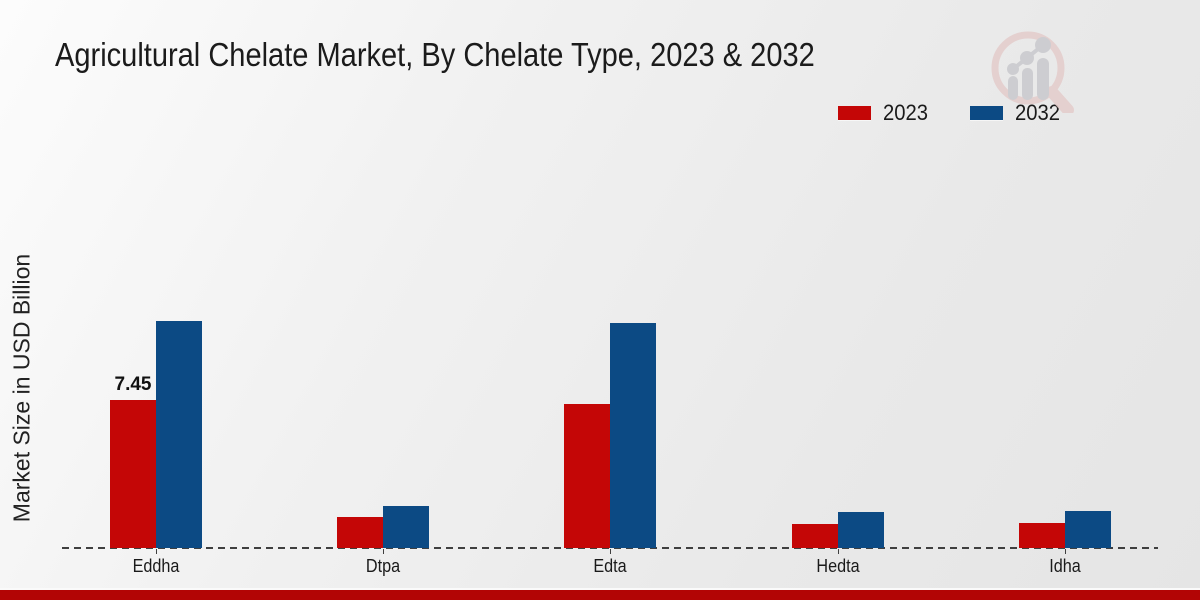 The image size is (1200, 600). I want to click on bar-value-label: 7.45, so click(133, 384).